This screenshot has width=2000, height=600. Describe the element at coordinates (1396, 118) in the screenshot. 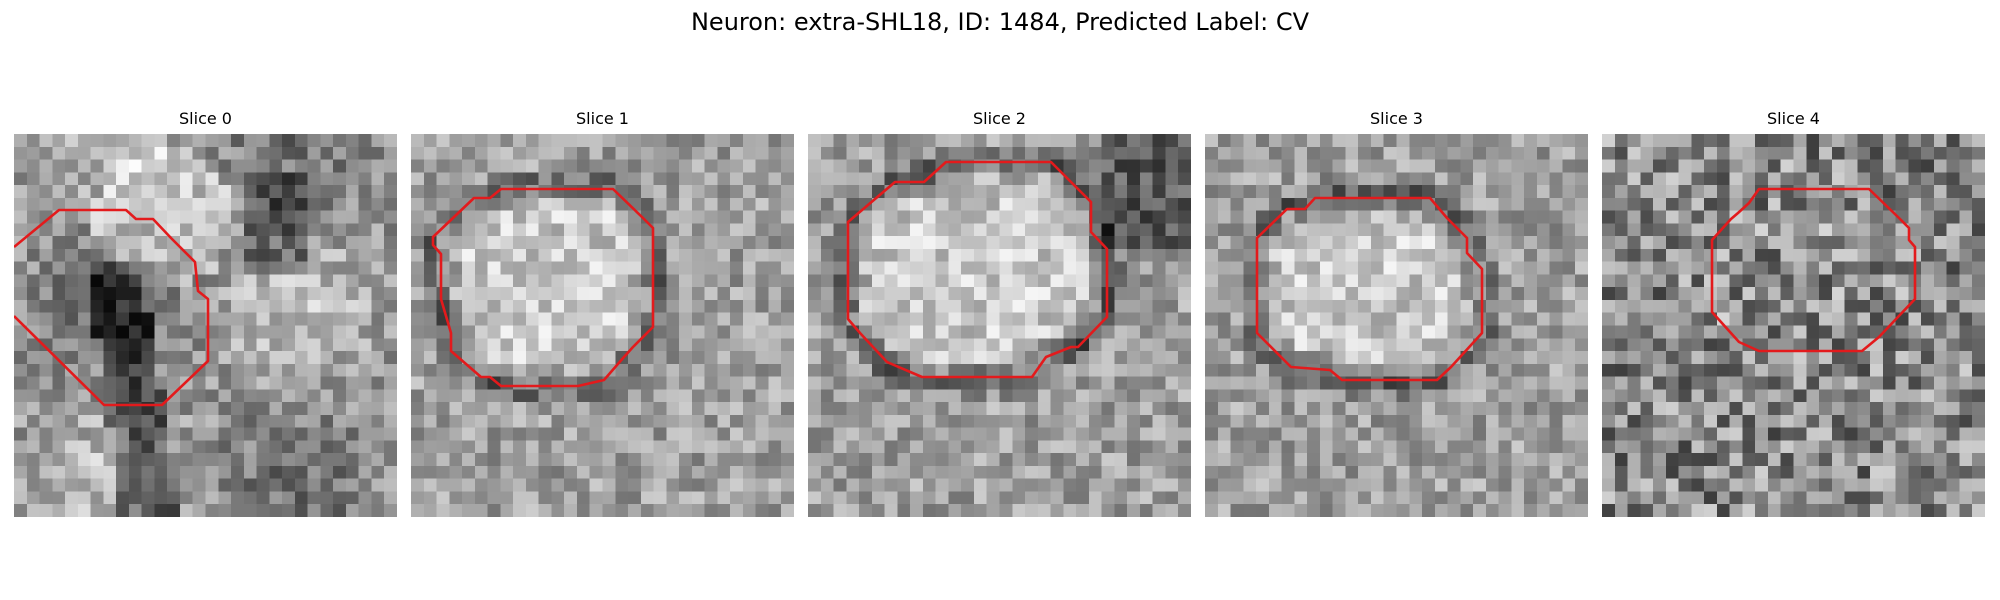

I see `slice-title: Slice 3` at that location.